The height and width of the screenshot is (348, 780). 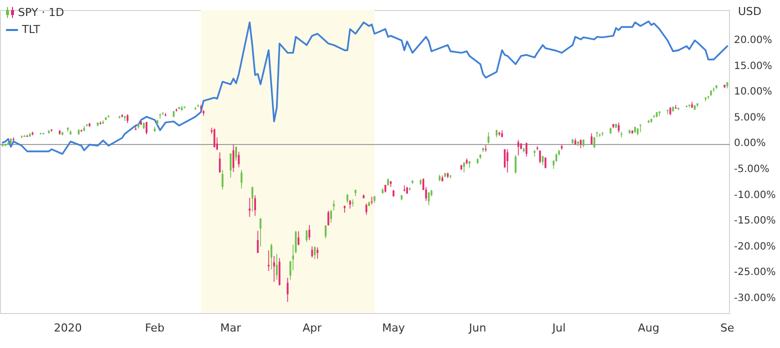 What do you see at coordinates (649, 327) in the screenshot?
I see `x-tick-label: Aug` at bounding box center [649, 327].